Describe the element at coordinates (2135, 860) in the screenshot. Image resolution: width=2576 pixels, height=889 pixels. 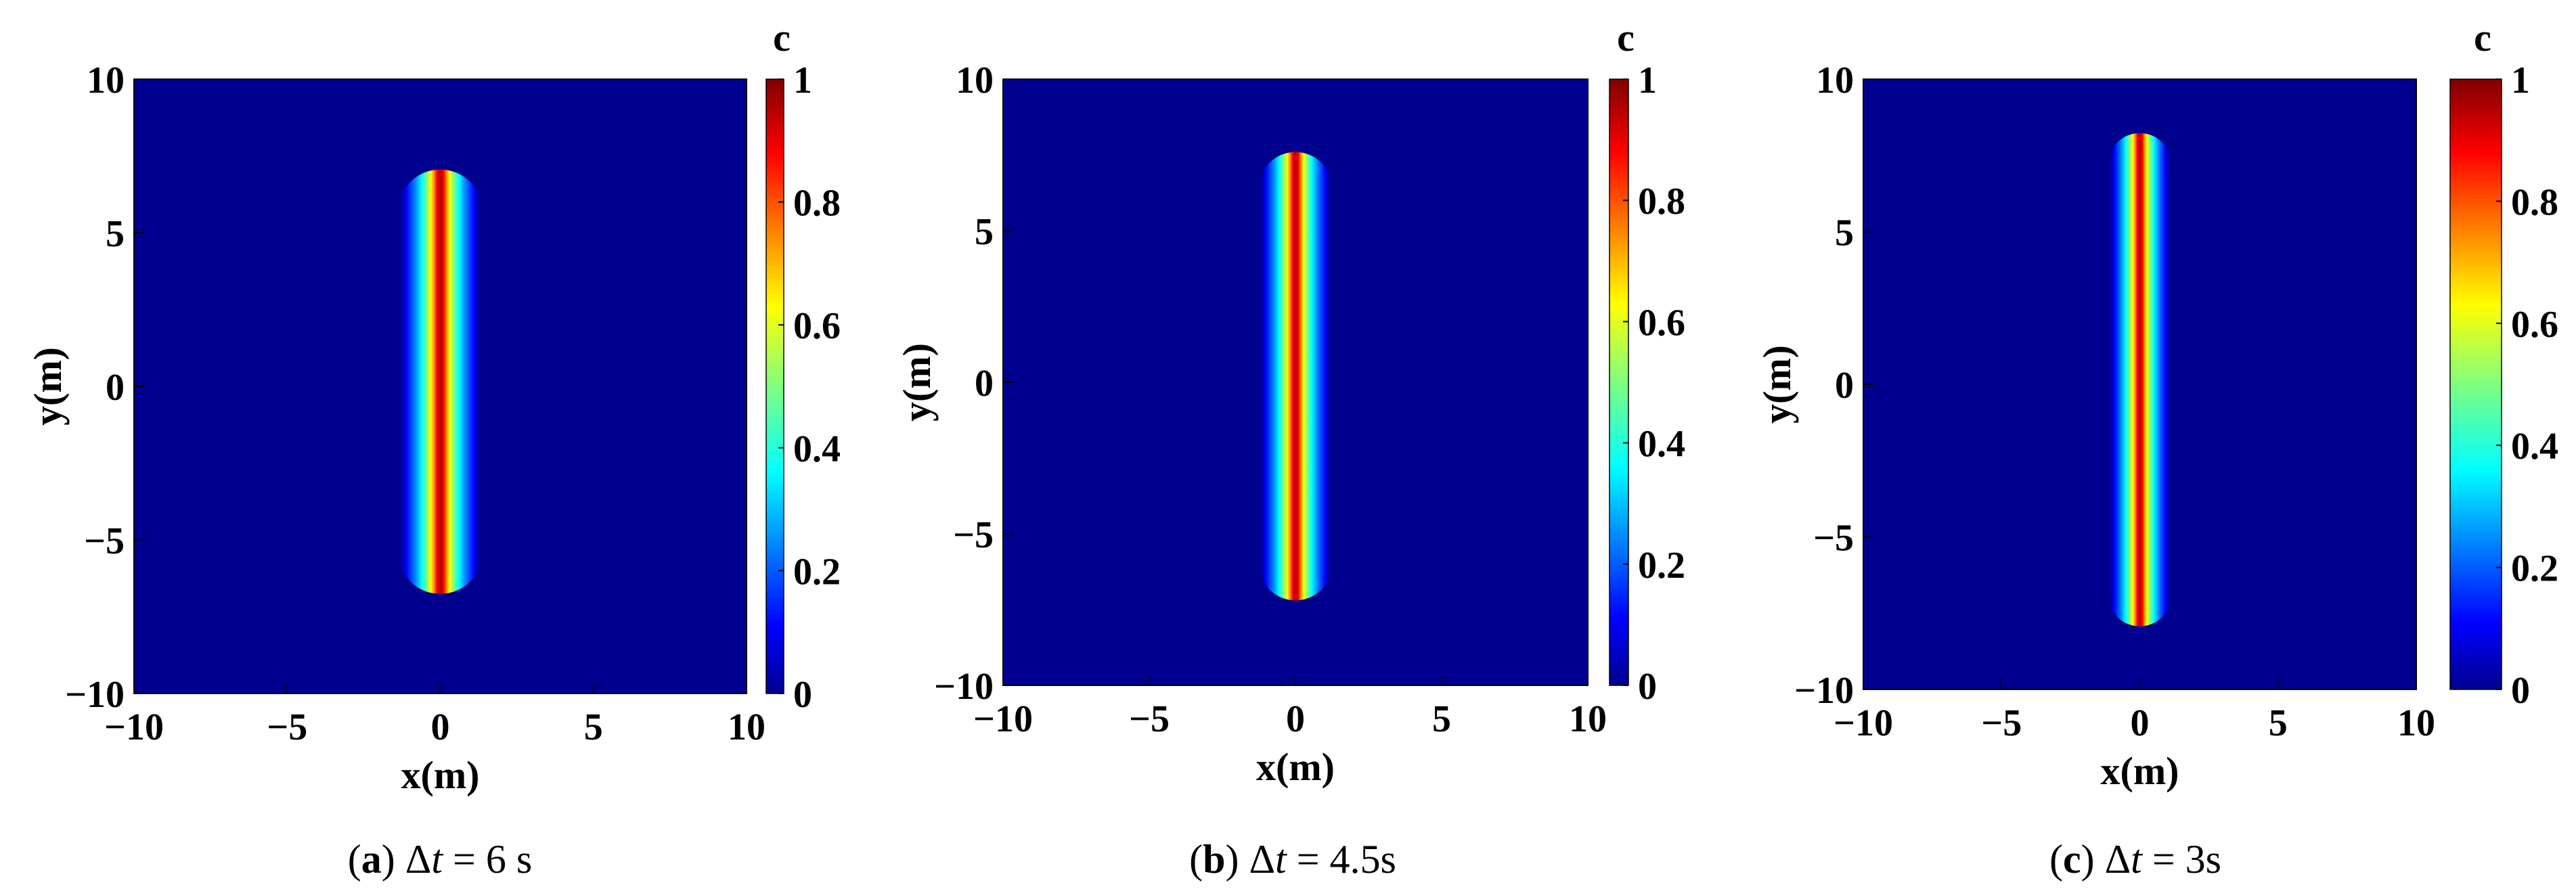
I see `panel-caption: (c) Δt = 3s` at that location.